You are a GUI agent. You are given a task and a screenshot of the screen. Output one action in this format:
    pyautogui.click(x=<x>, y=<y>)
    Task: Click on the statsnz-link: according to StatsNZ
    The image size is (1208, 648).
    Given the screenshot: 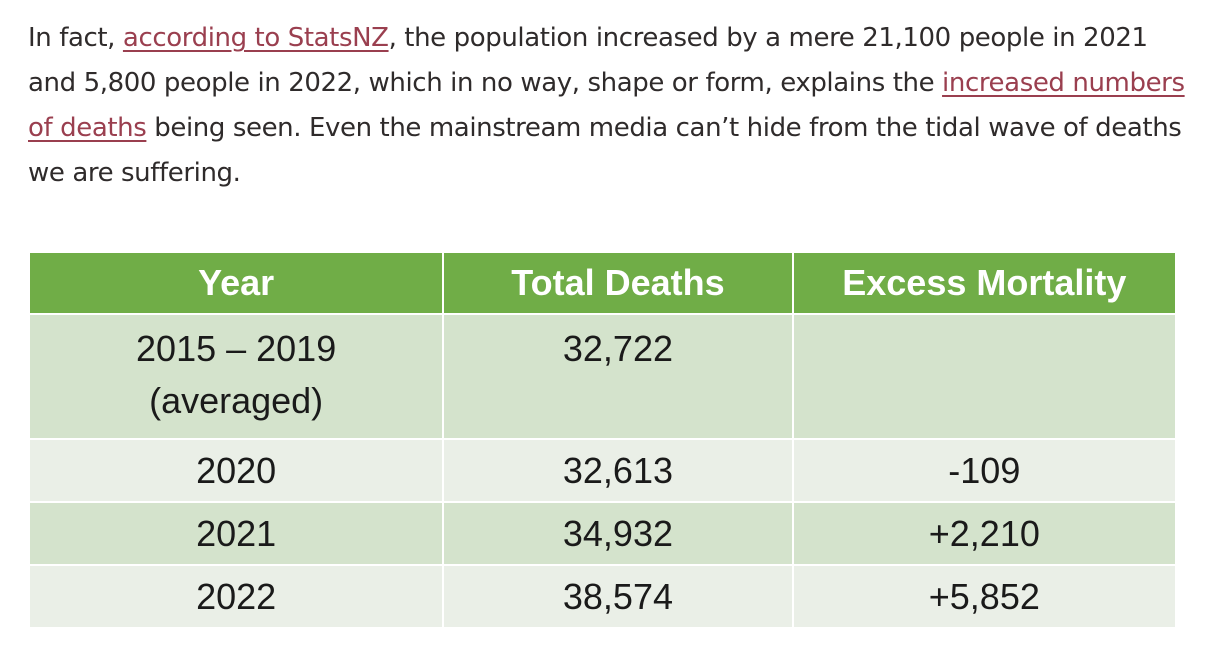 What is the action you would take?
    pyautogui.click(x=255, y=38)
    